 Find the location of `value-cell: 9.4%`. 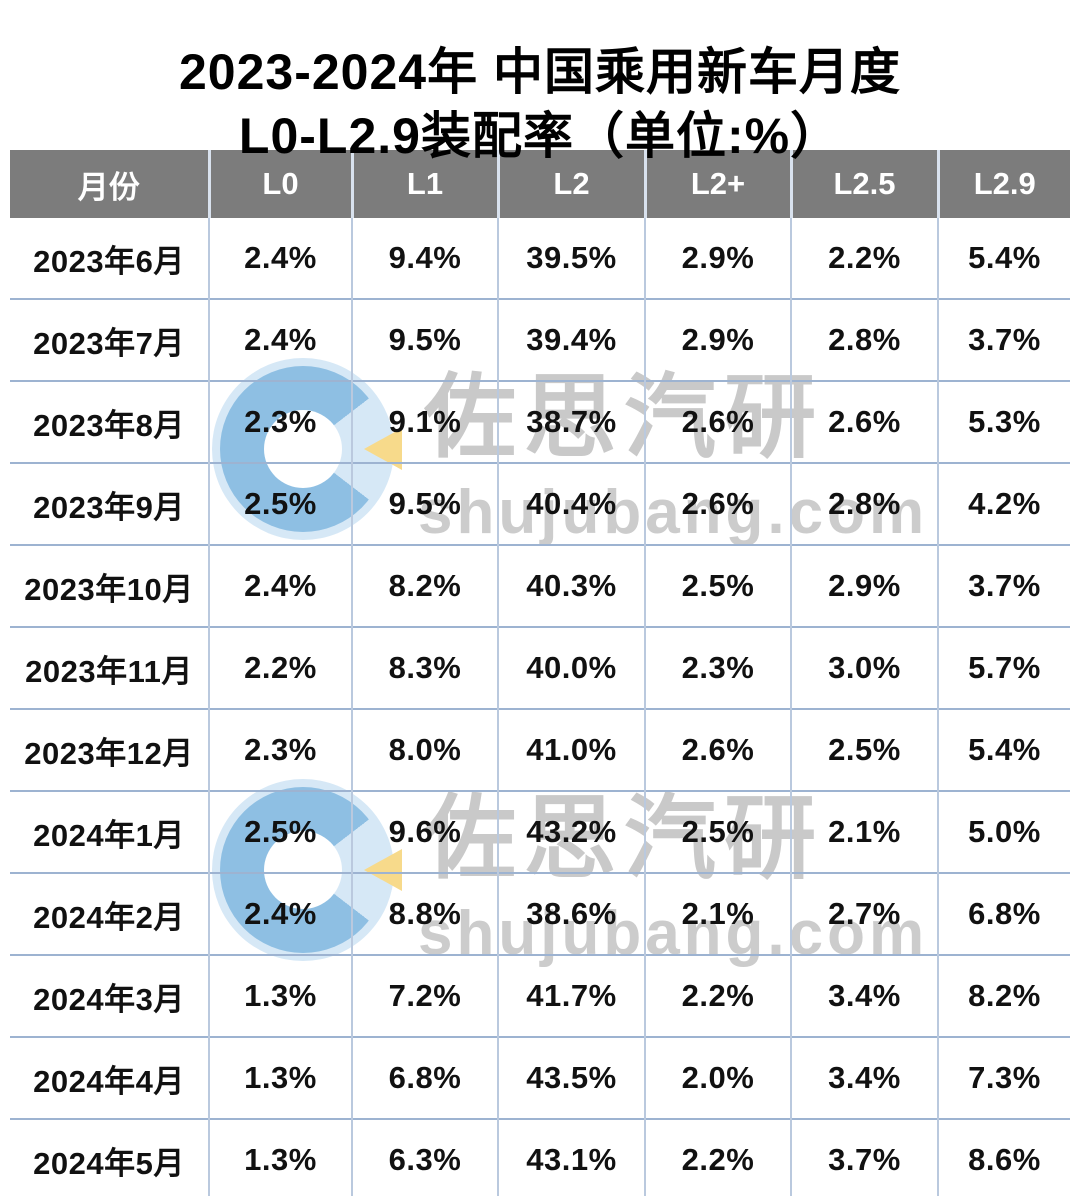

value-cell: 9.4% is located at coordinates (424, 258).